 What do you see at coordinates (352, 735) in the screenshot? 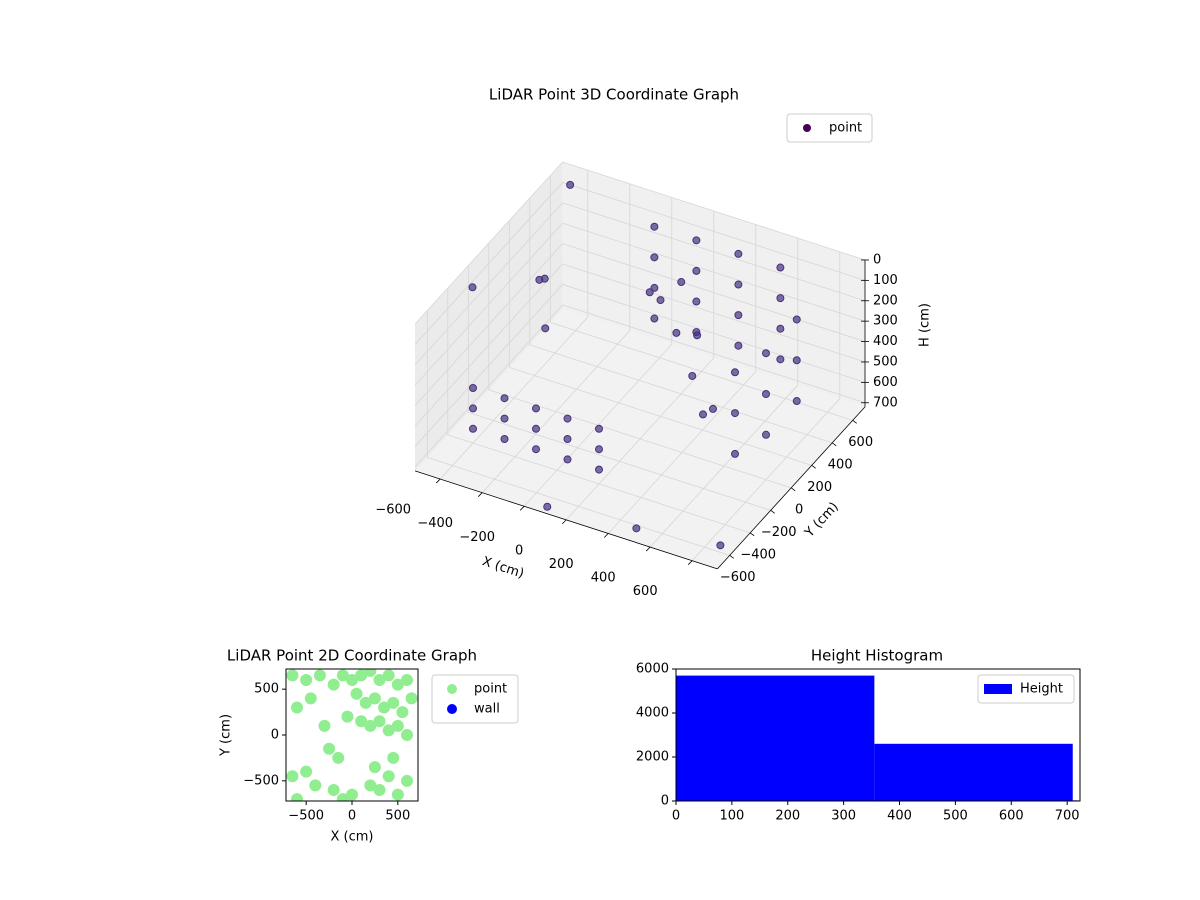
I see `plot-area` at bounding box center [352, 735].